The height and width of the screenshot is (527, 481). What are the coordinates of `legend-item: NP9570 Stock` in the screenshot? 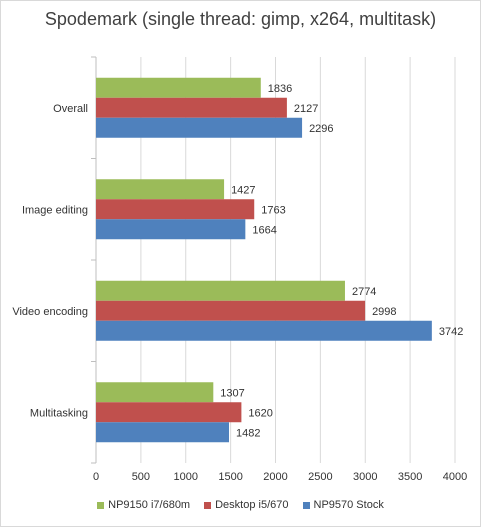 It's located at (343, 505).